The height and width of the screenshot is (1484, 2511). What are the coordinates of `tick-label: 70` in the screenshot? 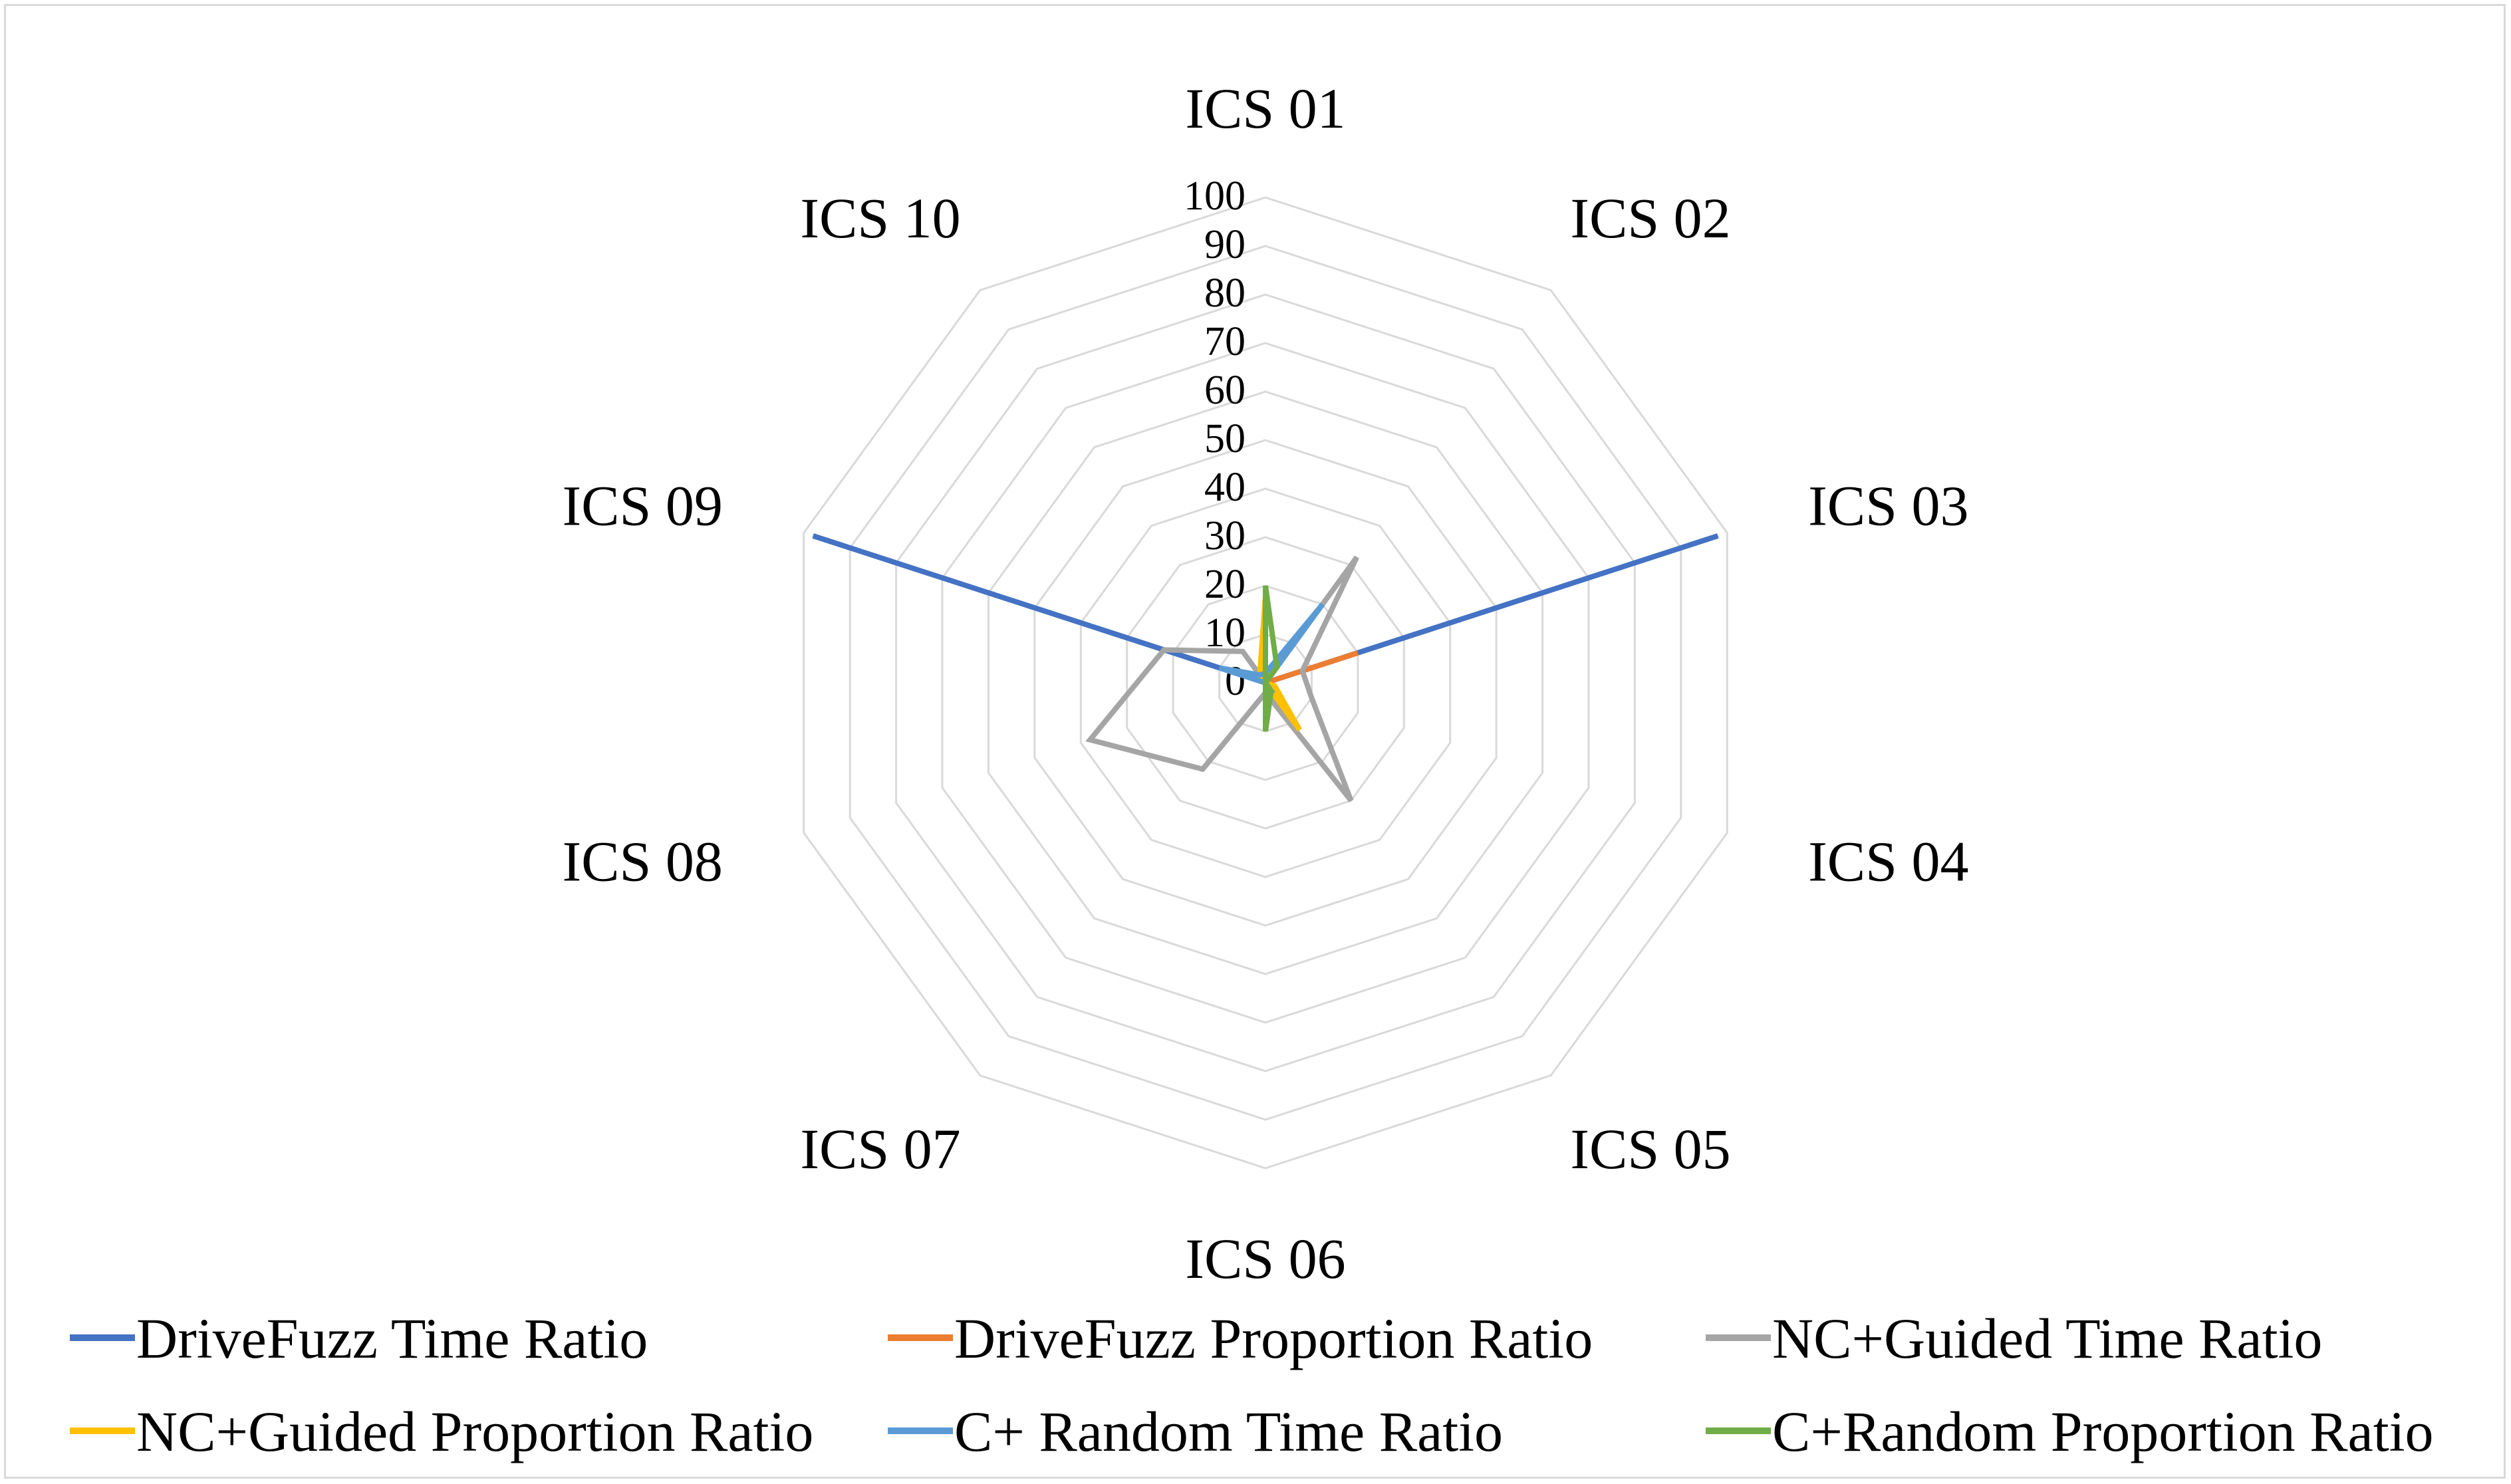 It's located at (1225, 341).